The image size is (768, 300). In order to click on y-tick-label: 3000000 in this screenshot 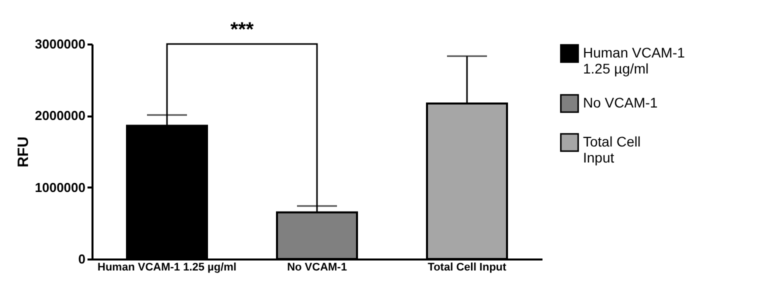, I will do `click(60, 44)`.